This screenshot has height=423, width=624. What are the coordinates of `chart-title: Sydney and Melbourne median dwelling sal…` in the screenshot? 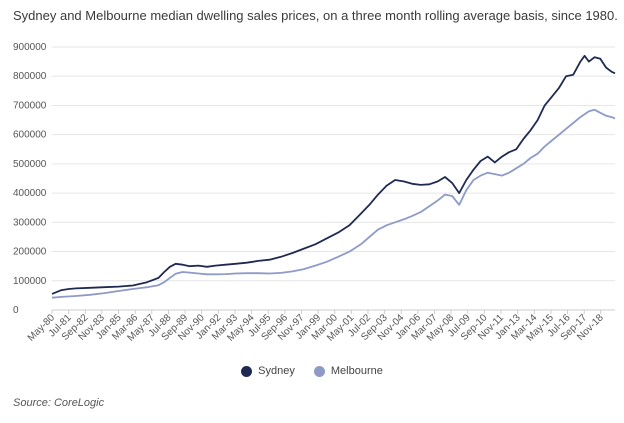 It's located at (315, 15).